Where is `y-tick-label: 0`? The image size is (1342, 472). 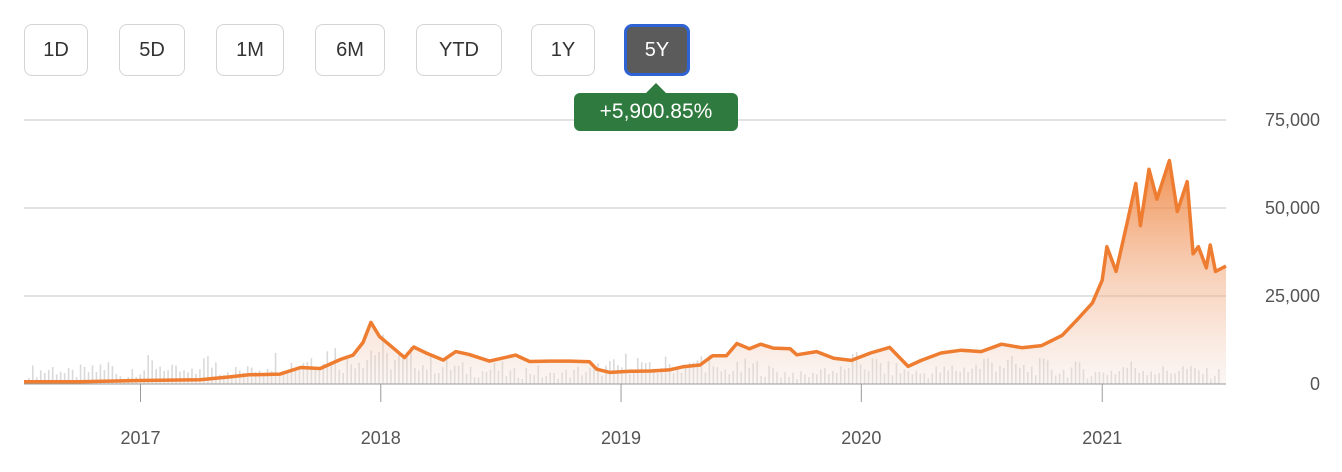
y-tick-label: 0 is located at coordinates (1315, 384).